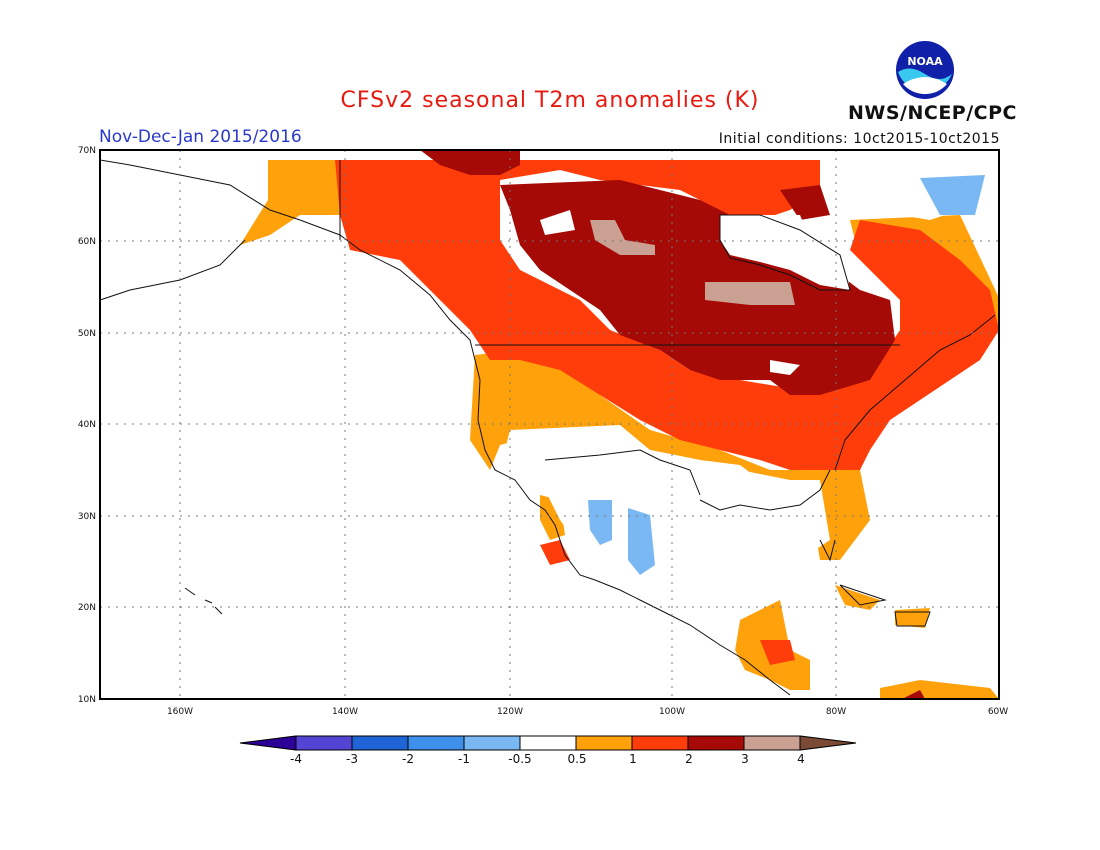 This screenshot has height=850, width=1100. What do you see at coordinates (464, 759) in the screenshot?
I see `colorbar-label: -1` at bounding box center [464, 759].